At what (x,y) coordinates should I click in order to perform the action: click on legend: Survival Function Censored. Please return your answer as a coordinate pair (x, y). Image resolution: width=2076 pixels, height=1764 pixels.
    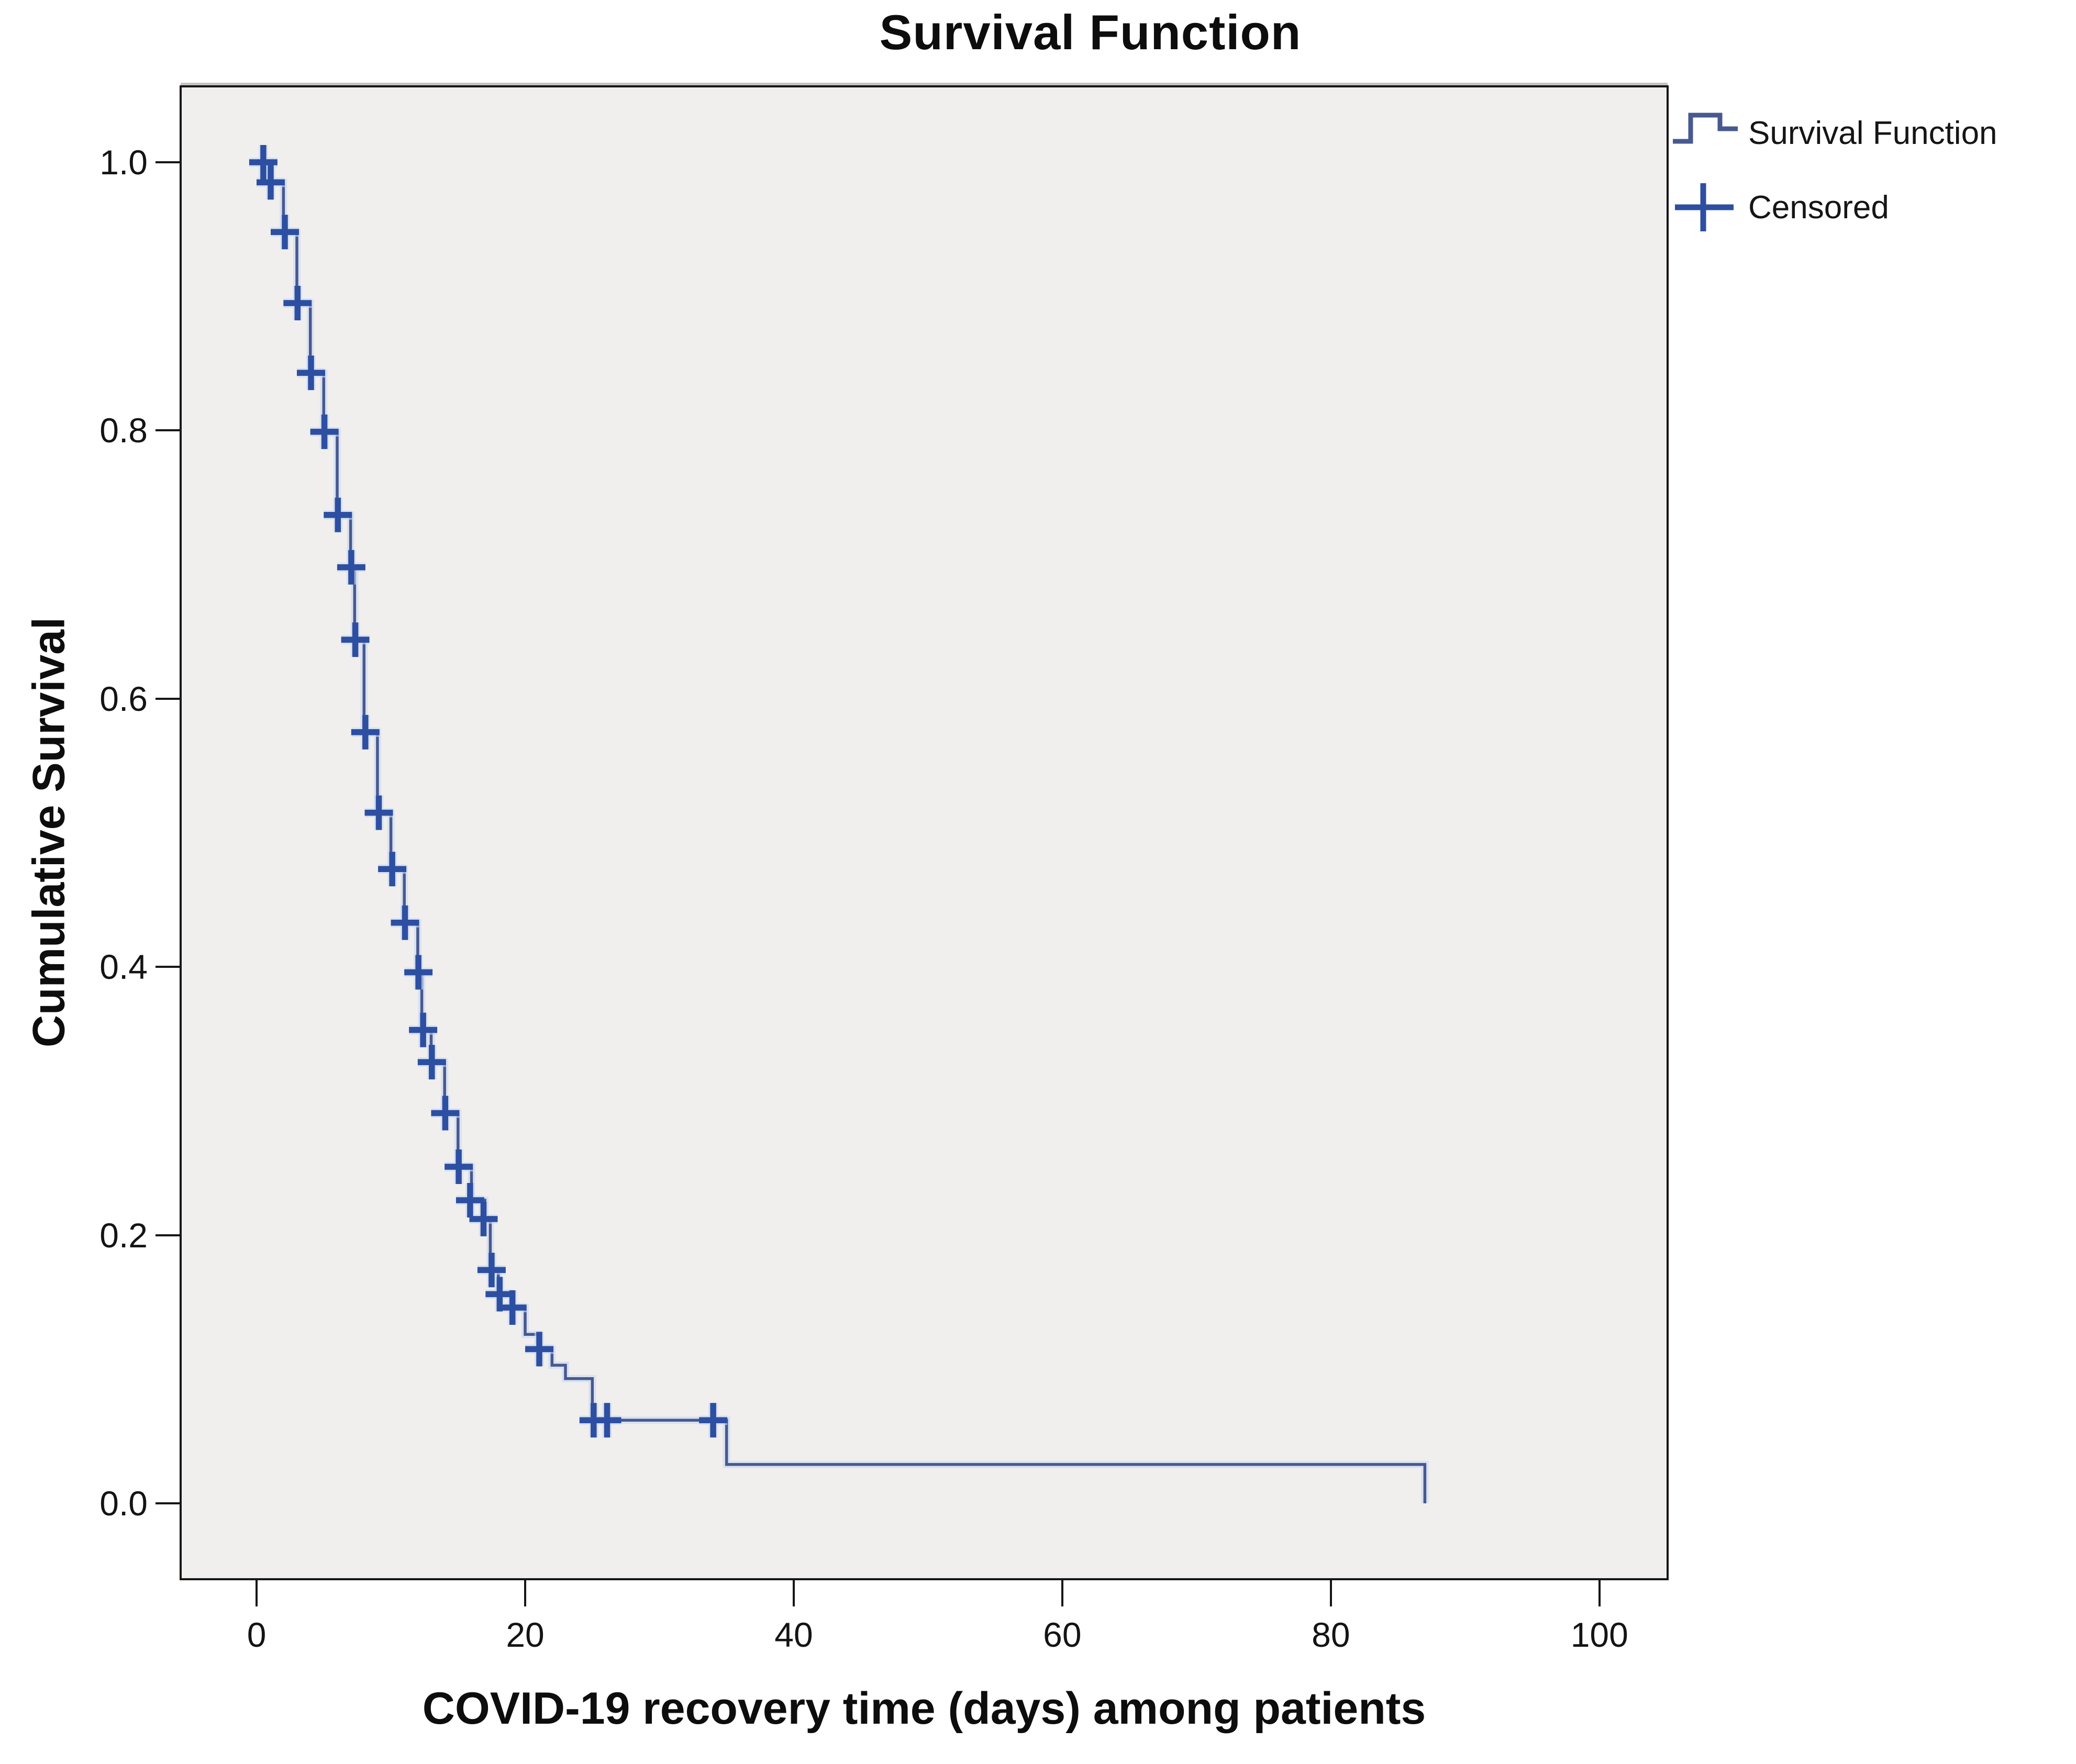
    Looking at the image, I should click on (1834, 170).